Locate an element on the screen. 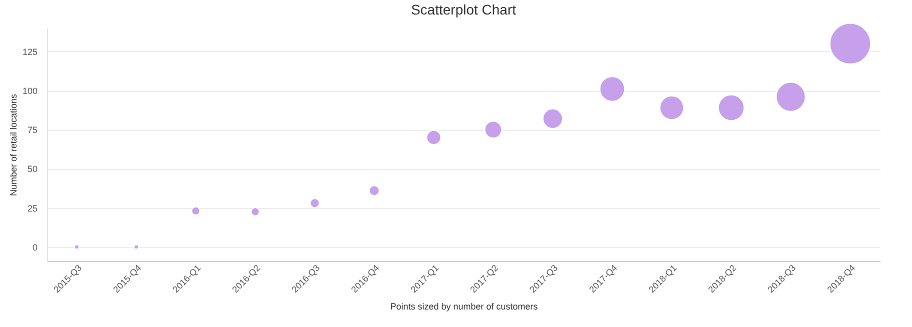 The height and width of the screenshot is (327, 912). y-tick-label: 50 is located at coordinates (32, 169).